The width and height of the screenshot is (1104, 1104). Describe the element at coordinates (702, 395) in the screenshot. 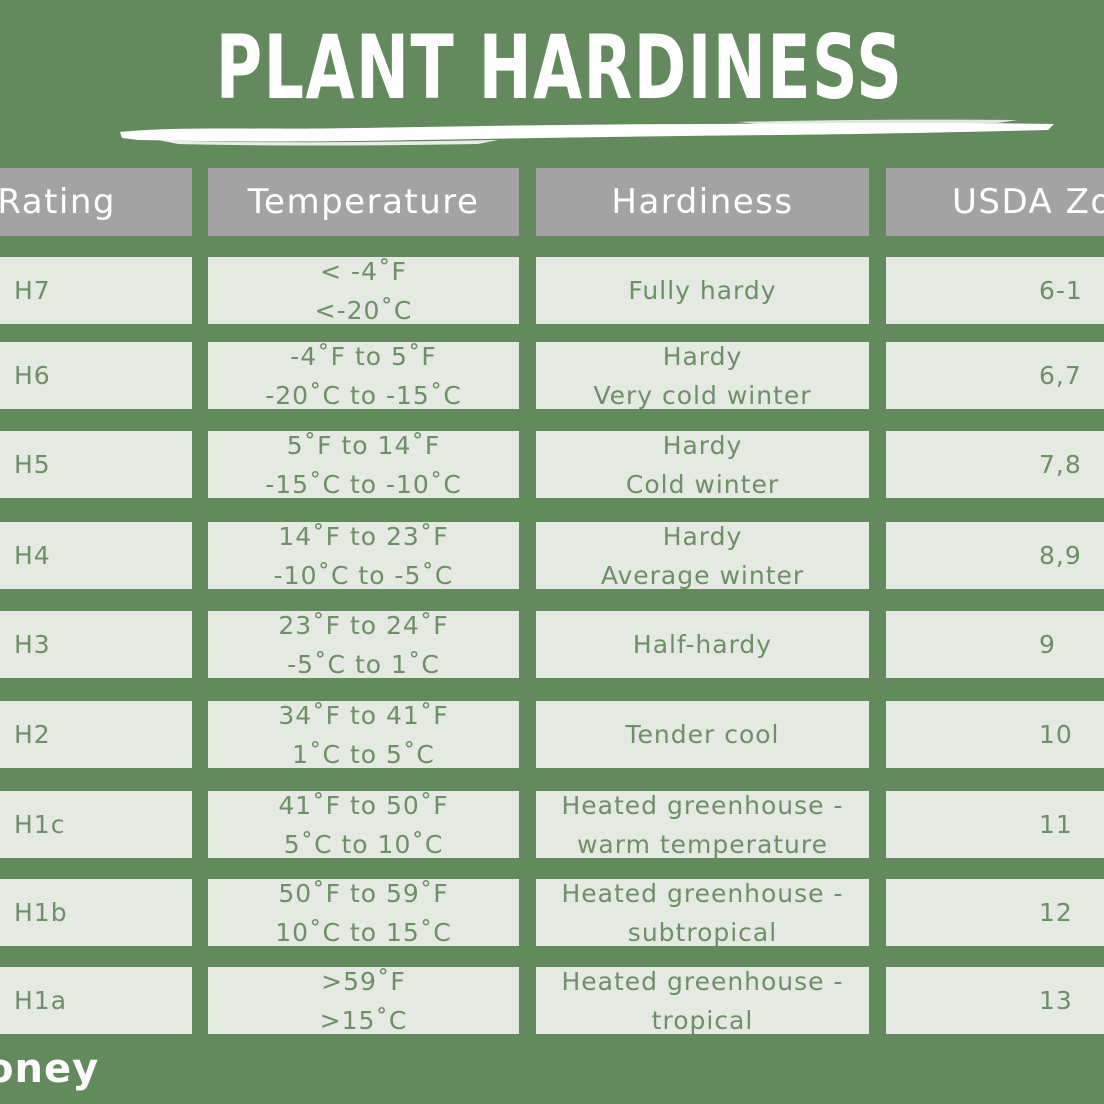

I see `hardiness-line: Very cold winter` at that location.